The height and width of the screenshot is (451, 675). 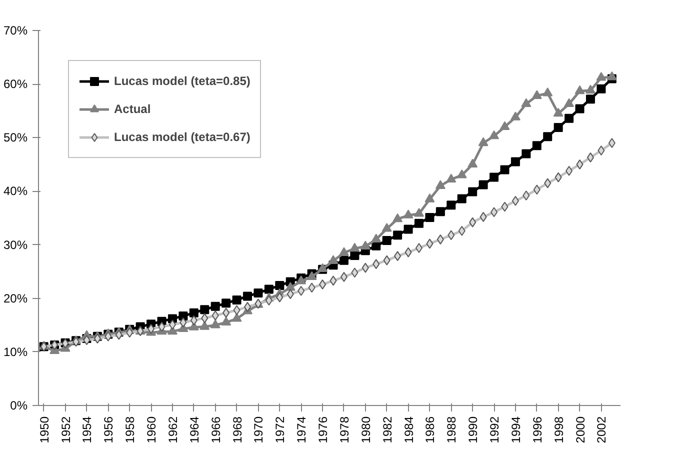 I want to click on y-tick-label: 60%, so click(x=15, y=84).